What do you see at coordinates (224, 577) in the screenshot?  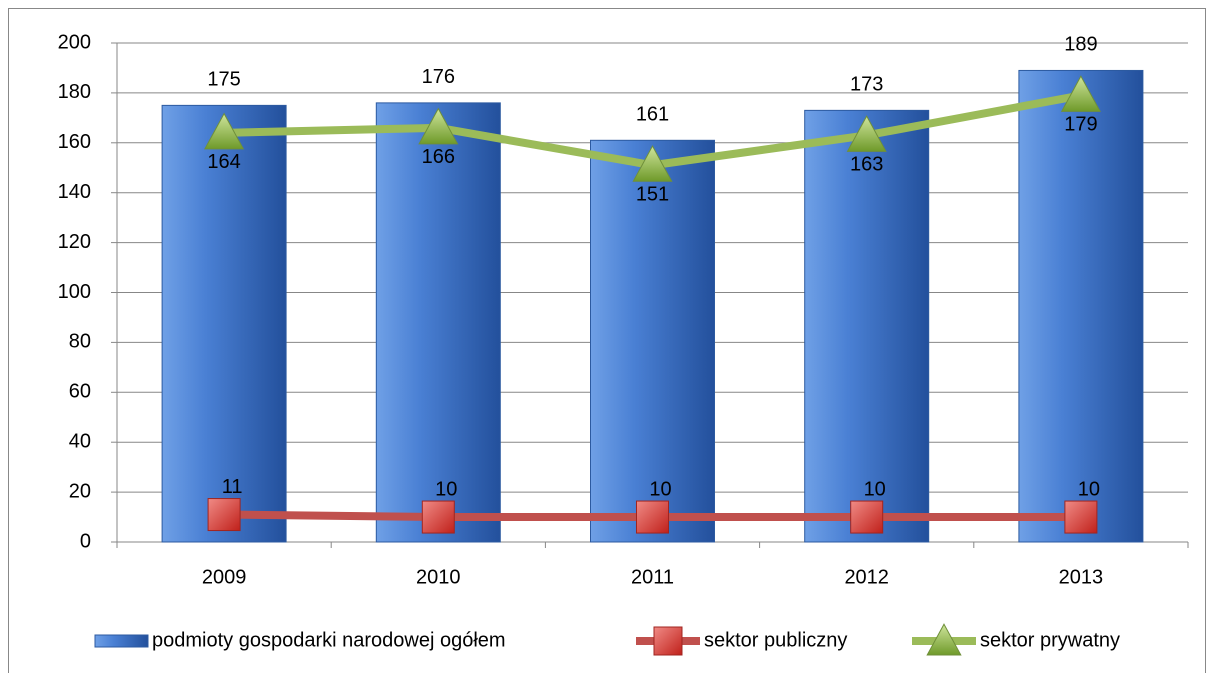 I see `x-tick-label: 2009` at bounding box center [224, 577].